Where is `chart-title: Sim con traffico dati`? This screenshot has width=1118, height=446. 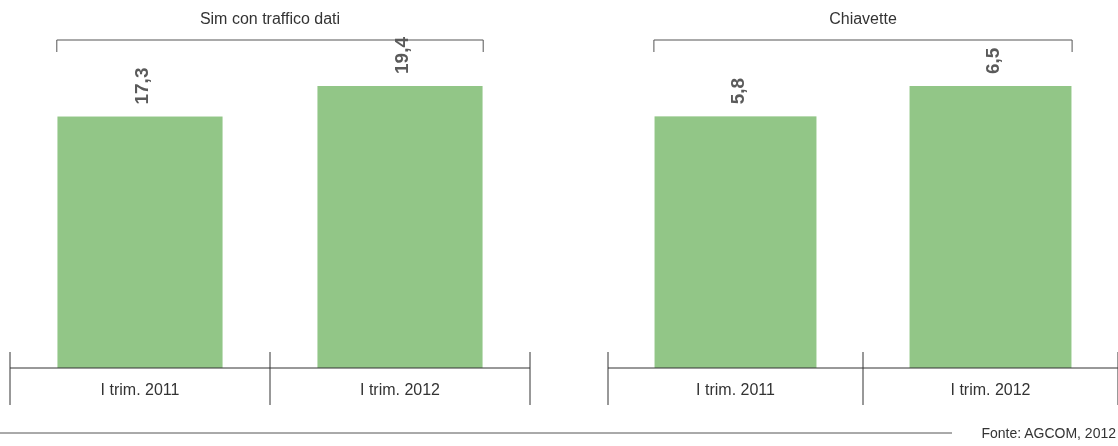 chart-title: Sim con traffico dati is located at coordinates (270, 18).